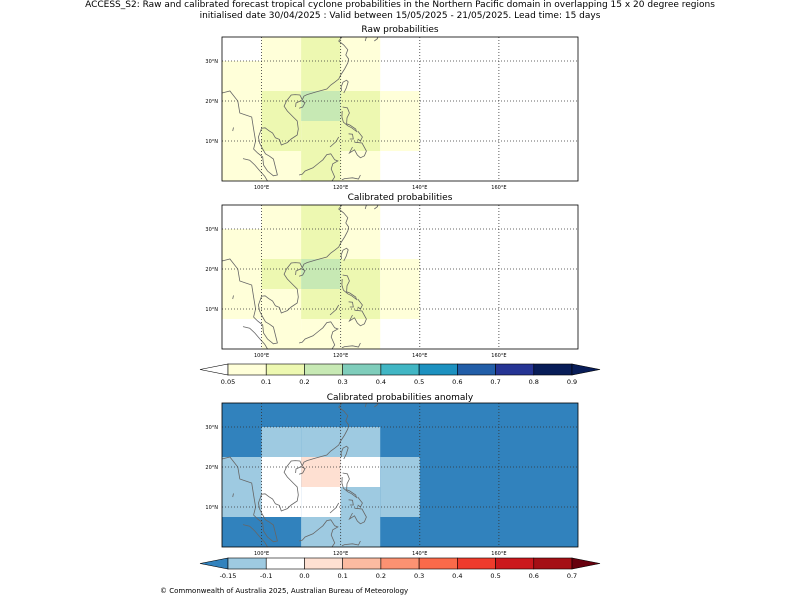 The width and height of the screenshot is (800, 600). Describe the element at coordinates (228, 382) in the screenshot. I see `colorbar-tick-label: 0.05` at that location.